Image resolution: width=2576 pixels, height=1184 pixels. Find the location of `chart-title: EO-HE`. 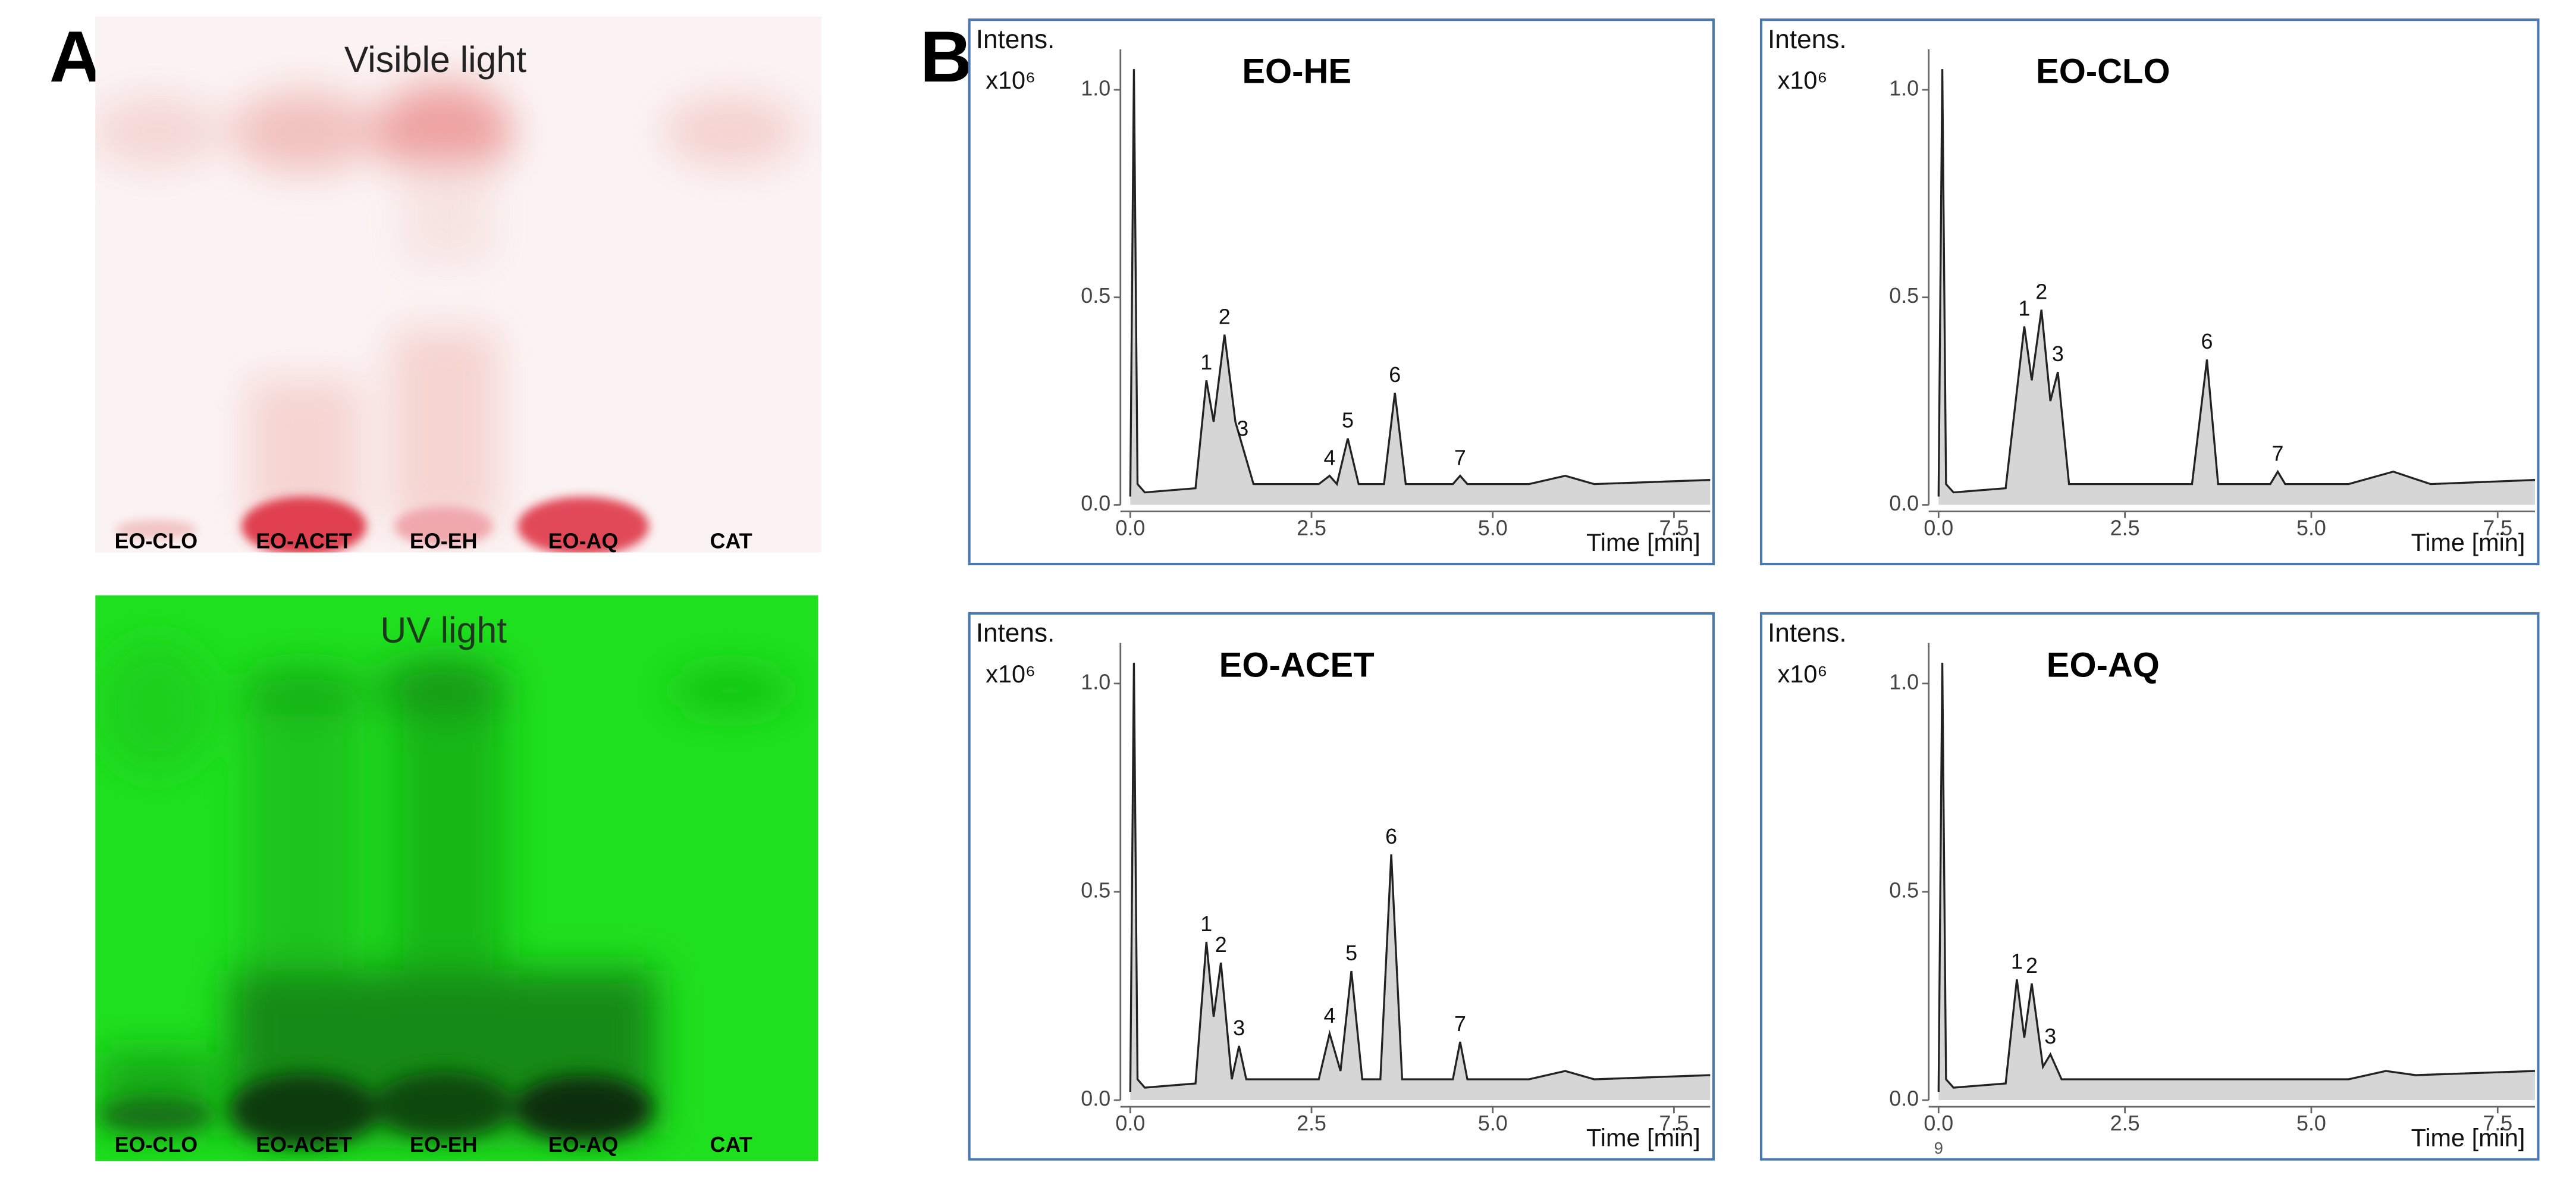

chart-title: EO-HE is located at coordinates (1296, 71).